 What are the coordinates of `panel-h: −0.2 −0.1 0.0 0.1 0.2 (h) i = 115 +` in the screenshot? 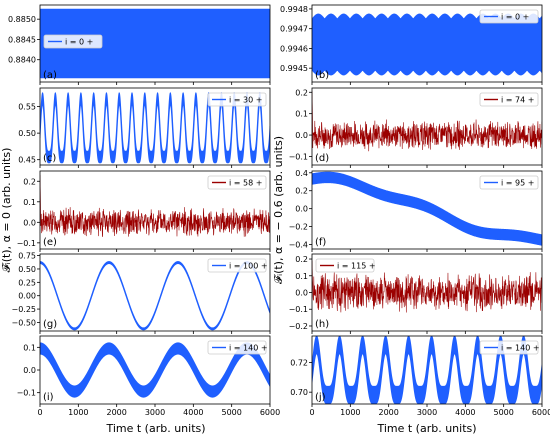 It's located at (416, 293).